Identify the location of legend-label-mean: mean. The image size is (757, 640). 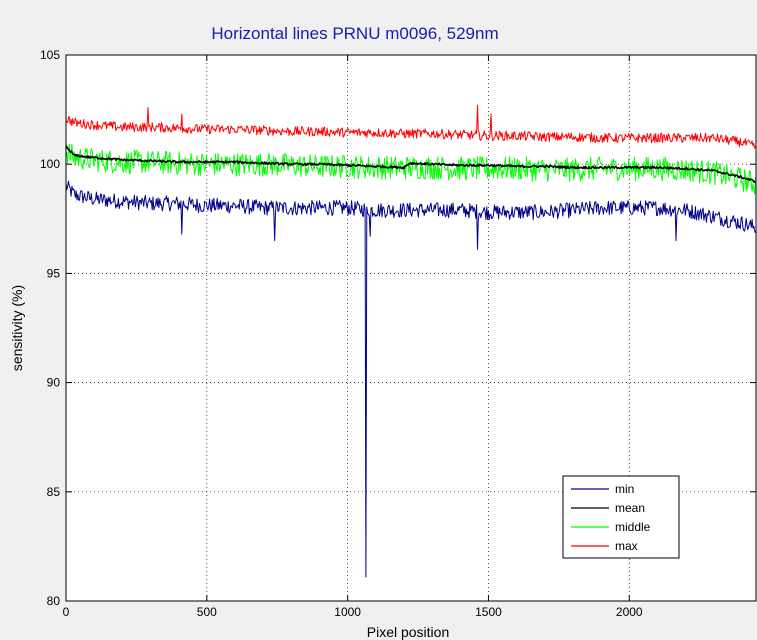
(630, 508).